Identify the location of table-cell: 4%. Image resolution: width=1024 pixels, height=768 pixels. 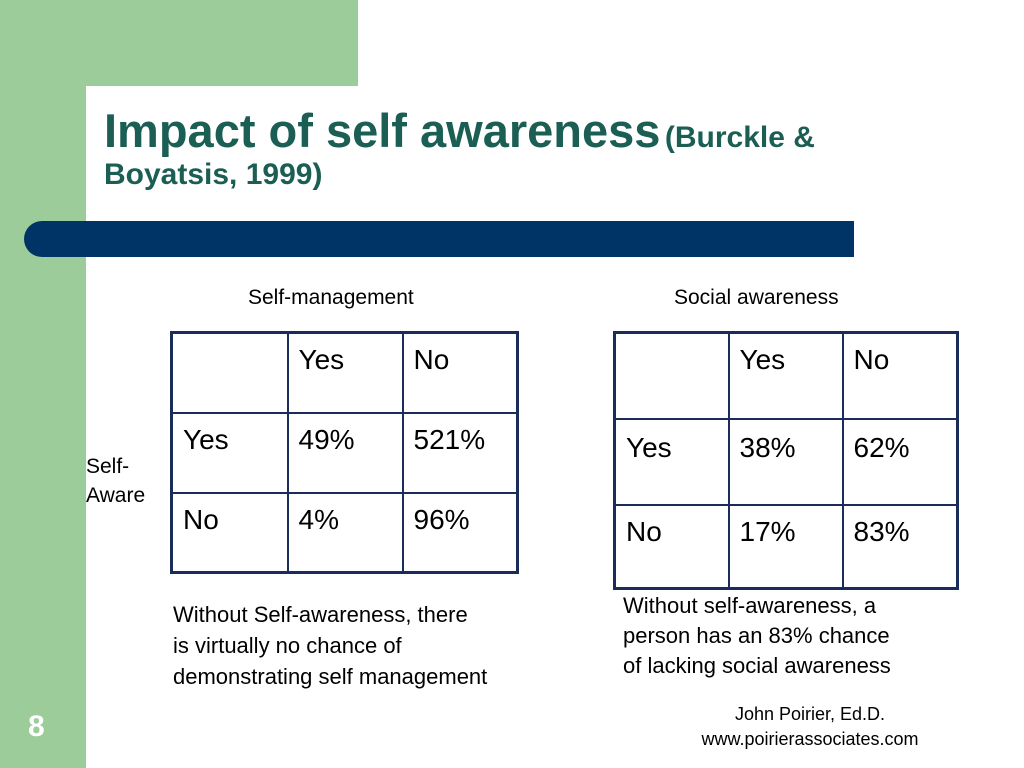
(345, 532).